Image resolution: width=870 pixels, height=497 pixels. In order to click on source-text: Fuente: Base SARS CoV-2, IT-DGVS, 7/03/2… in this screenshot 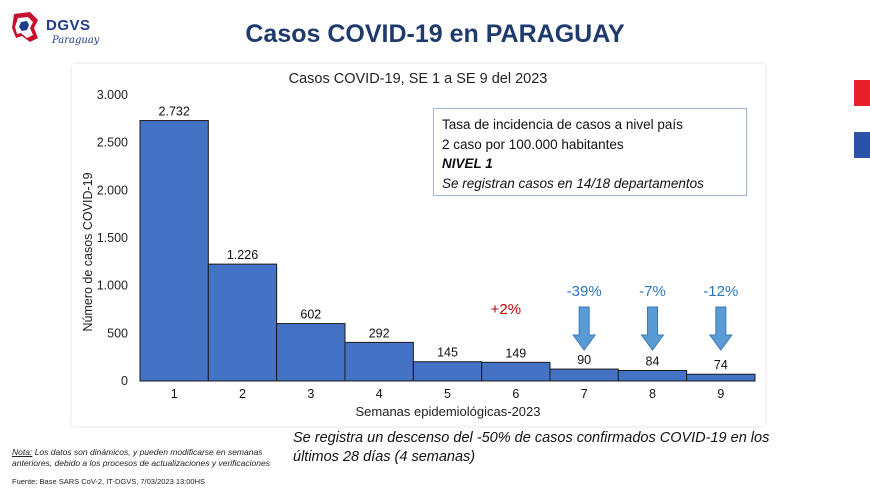, I will do `click(109, 481)`.